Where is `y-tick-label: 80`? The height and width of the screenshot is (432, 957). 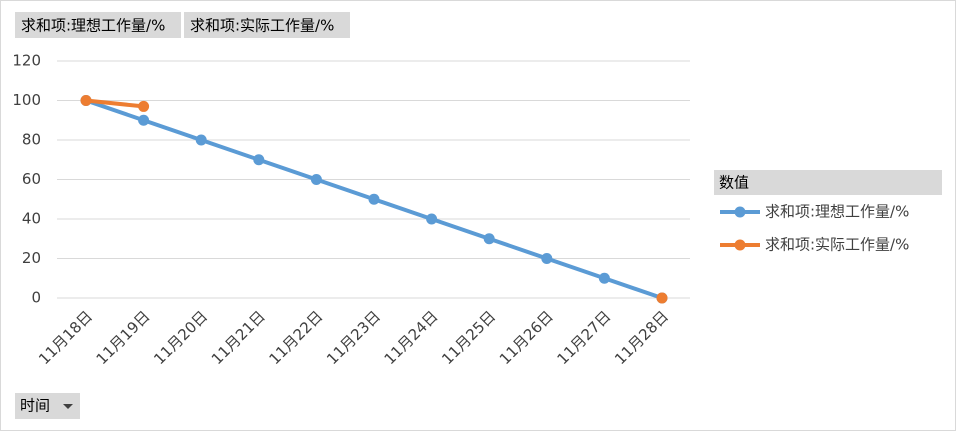
y-tick-label: 80 is located at coordinates (31, 140).